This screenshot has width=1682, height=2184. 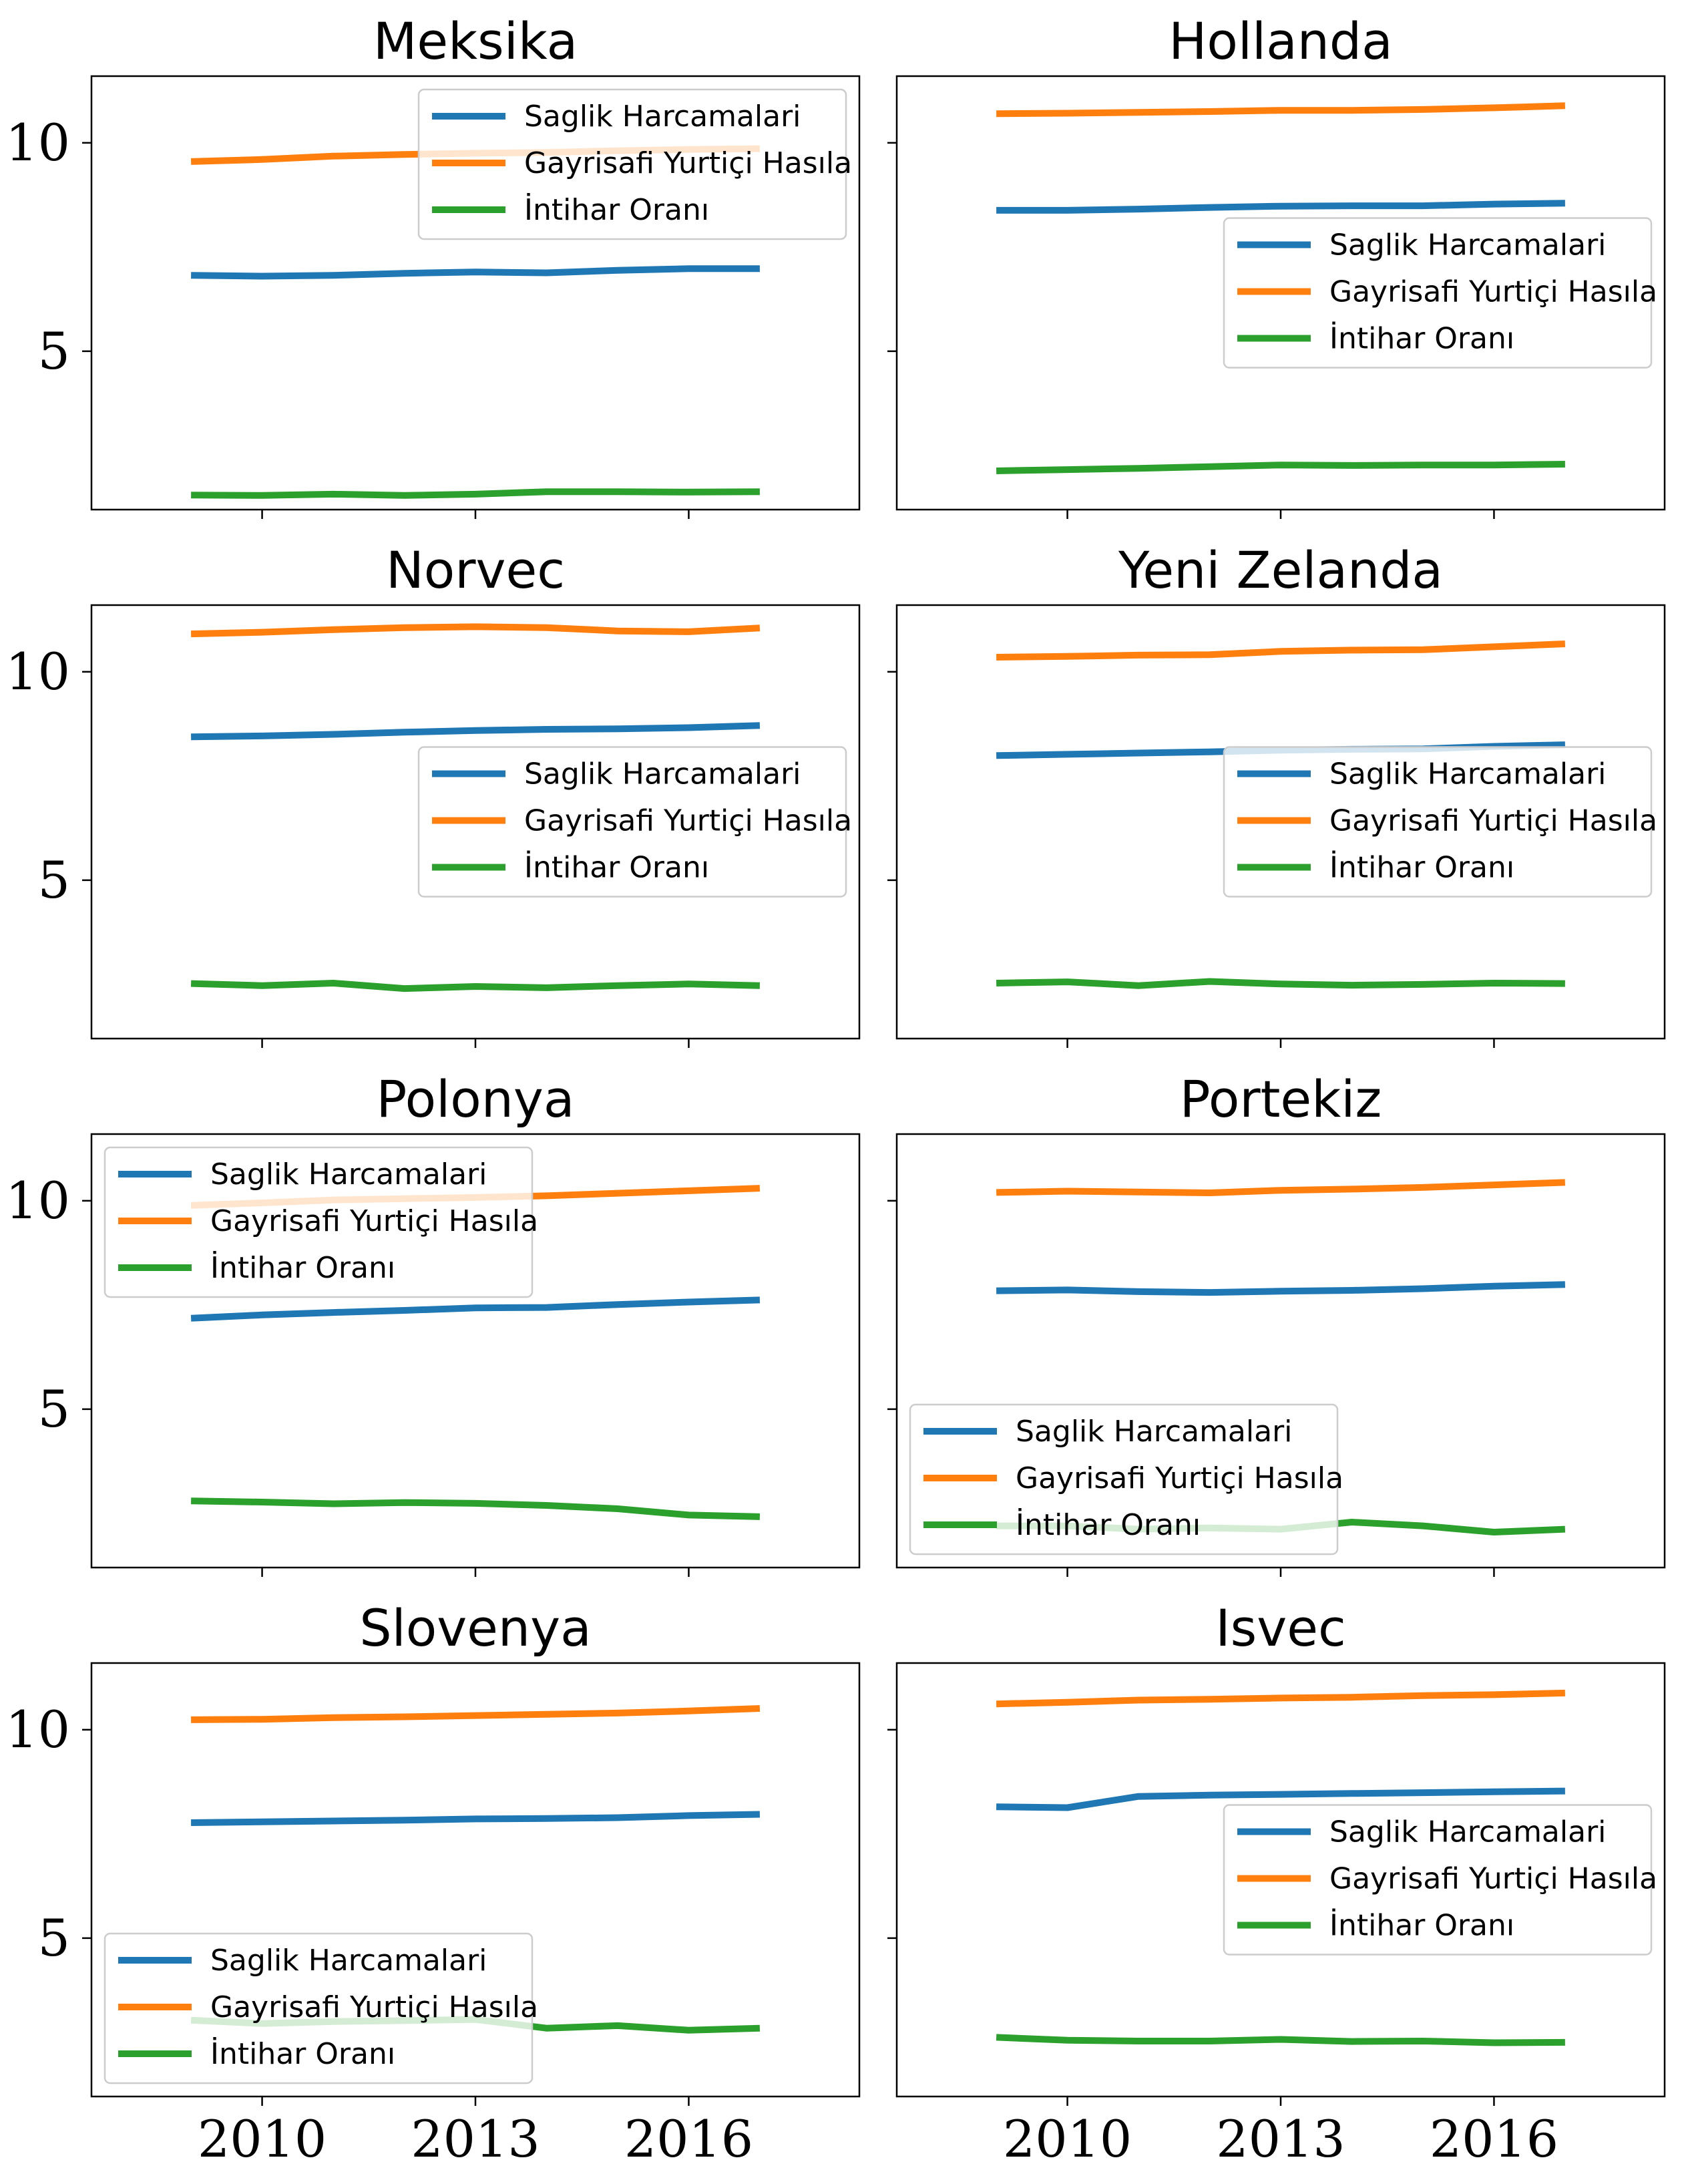 What do you see at coordinates (475, 41) in the screenshot?
I see `panel-title: Meksika` at bounding box center [475, 41].